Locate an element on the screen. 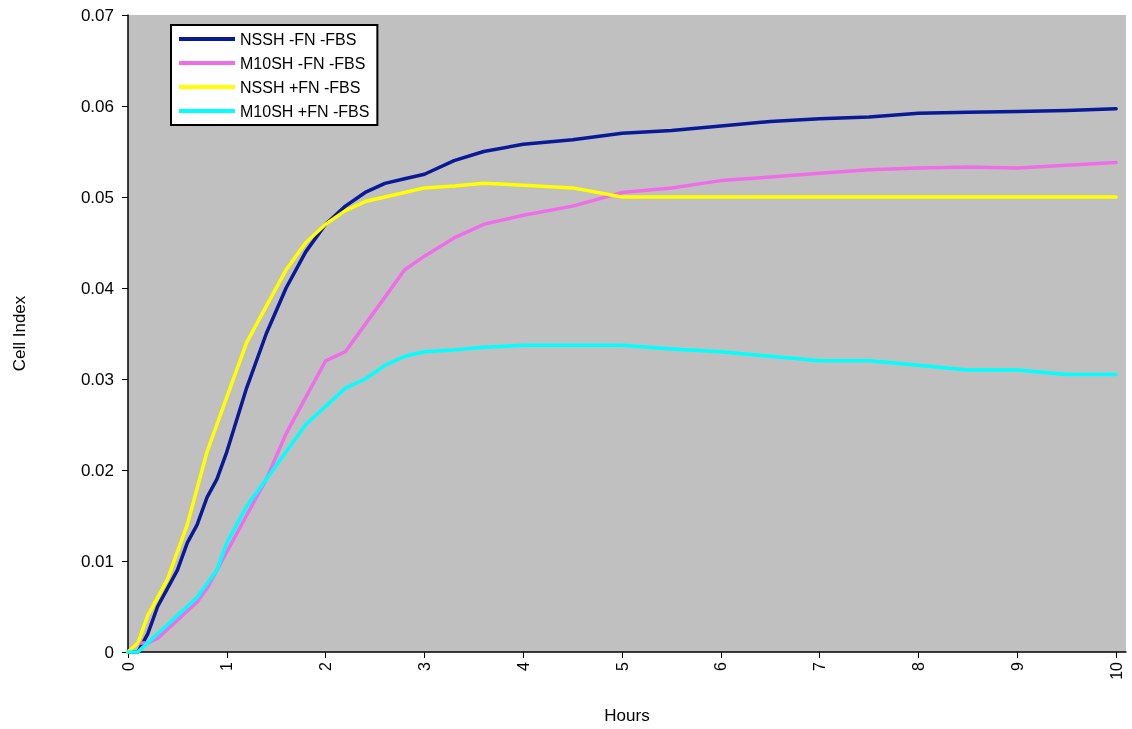  x-tick-label: 2 is located at coordinates (326, 666).